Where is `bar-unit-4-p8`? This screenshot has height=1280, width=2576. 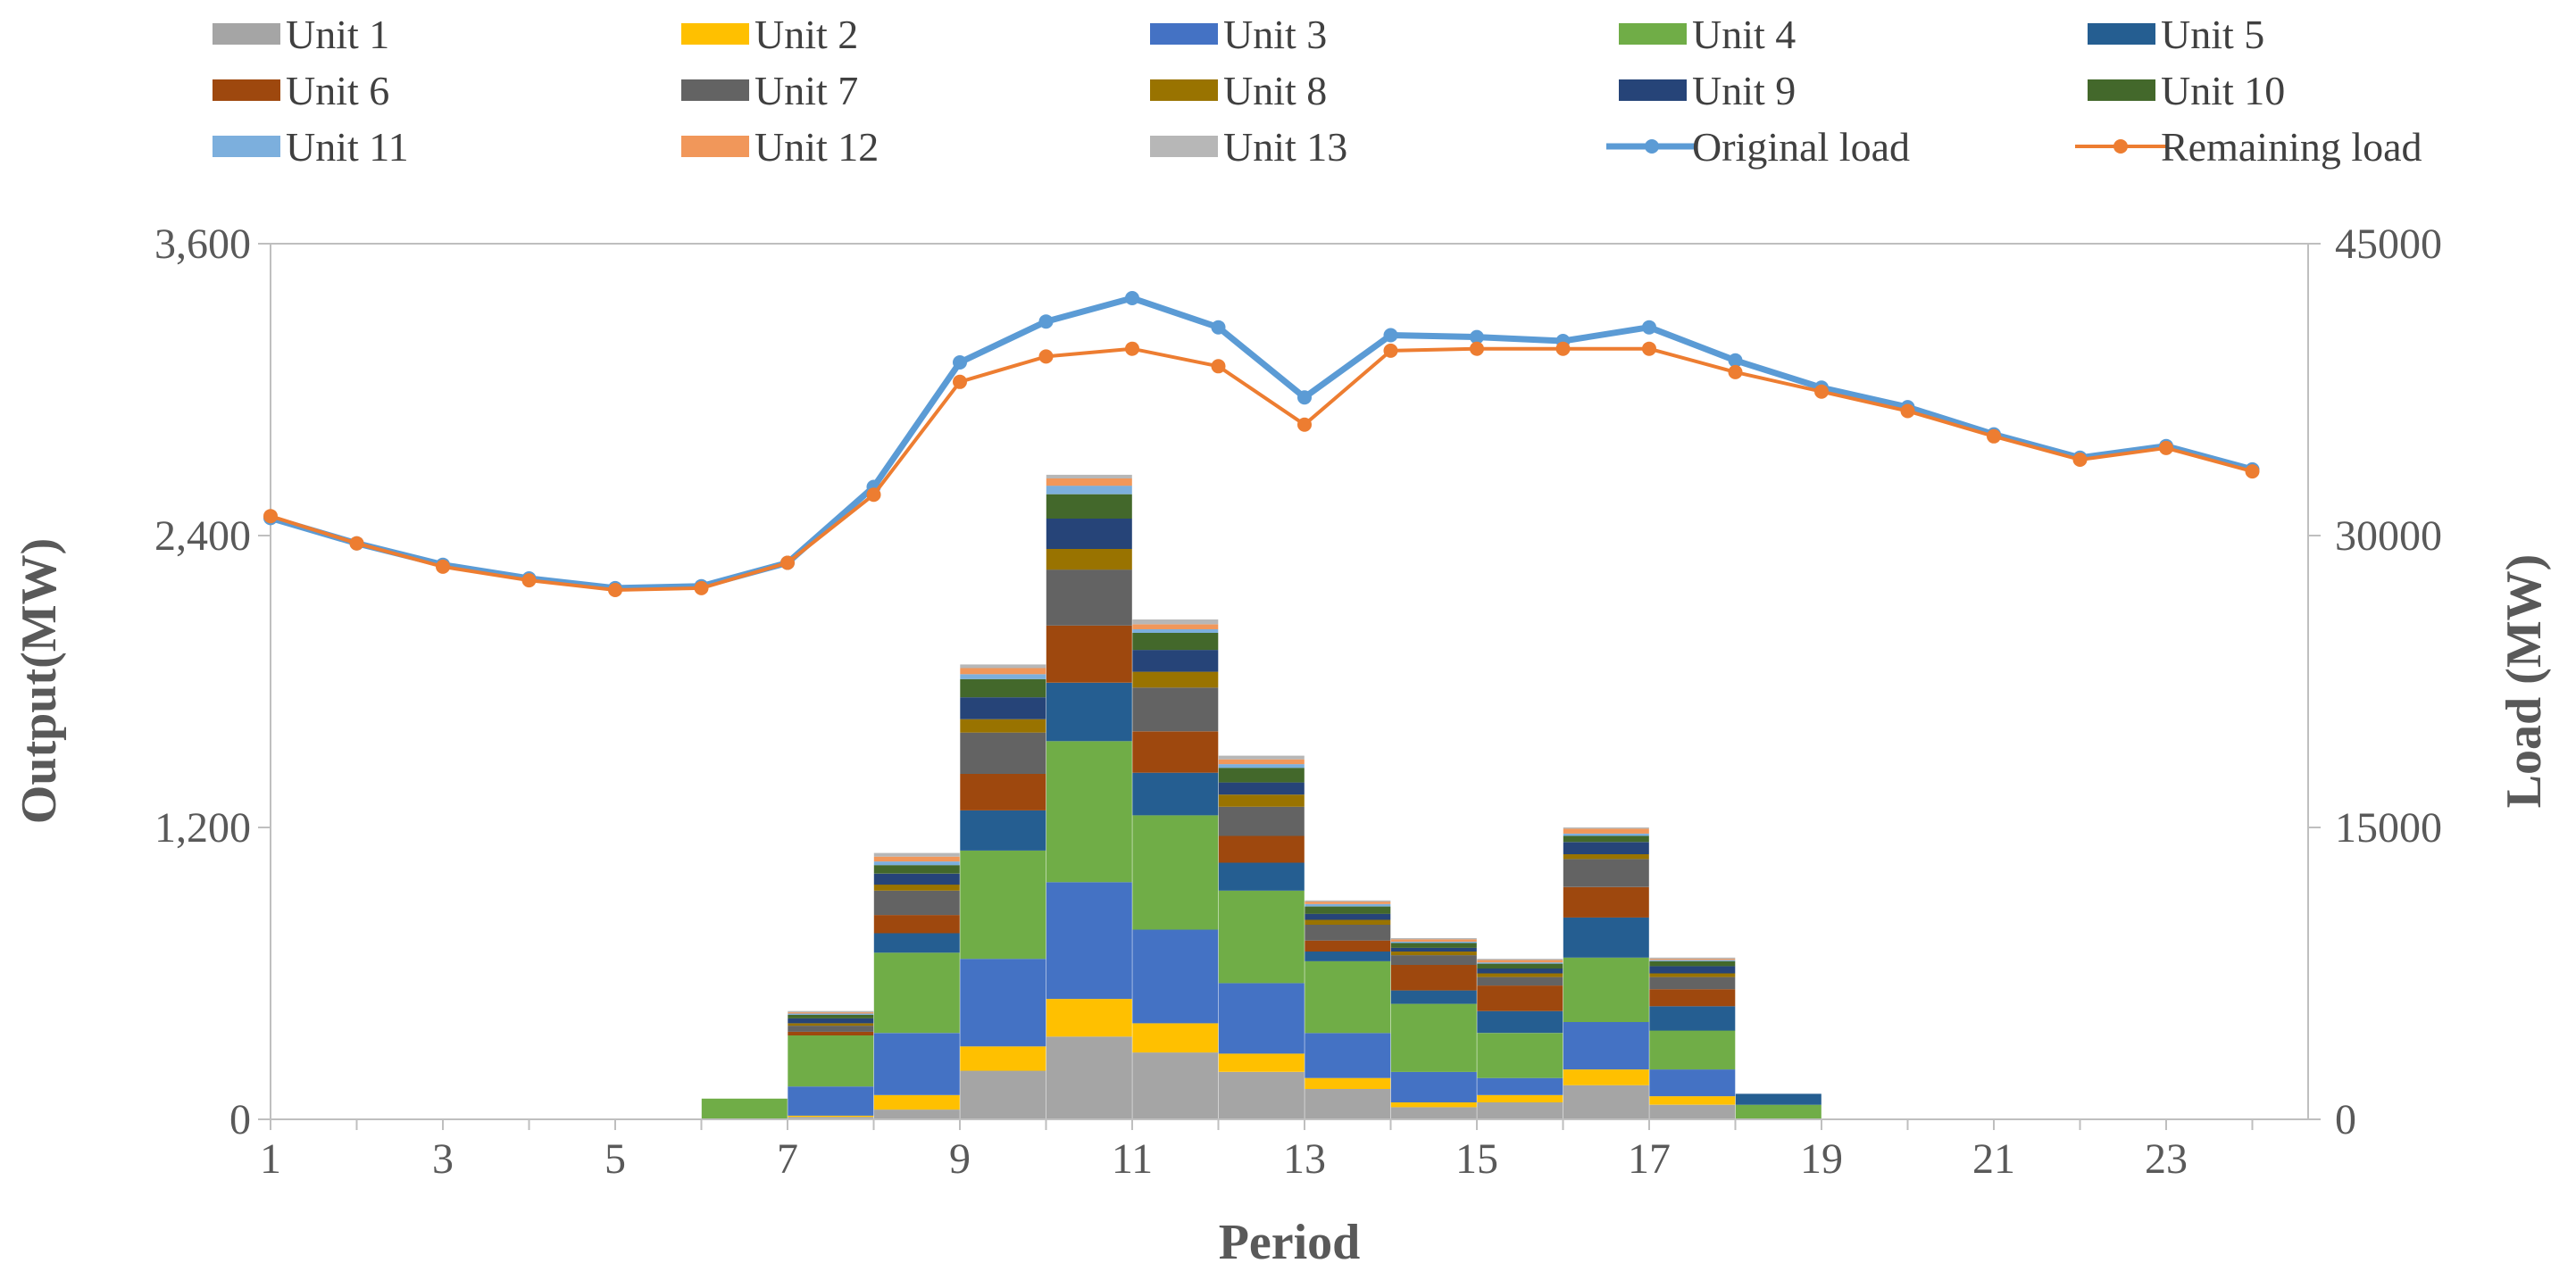
bar-unit-4-p8 is located at coordinates (831, 1061).